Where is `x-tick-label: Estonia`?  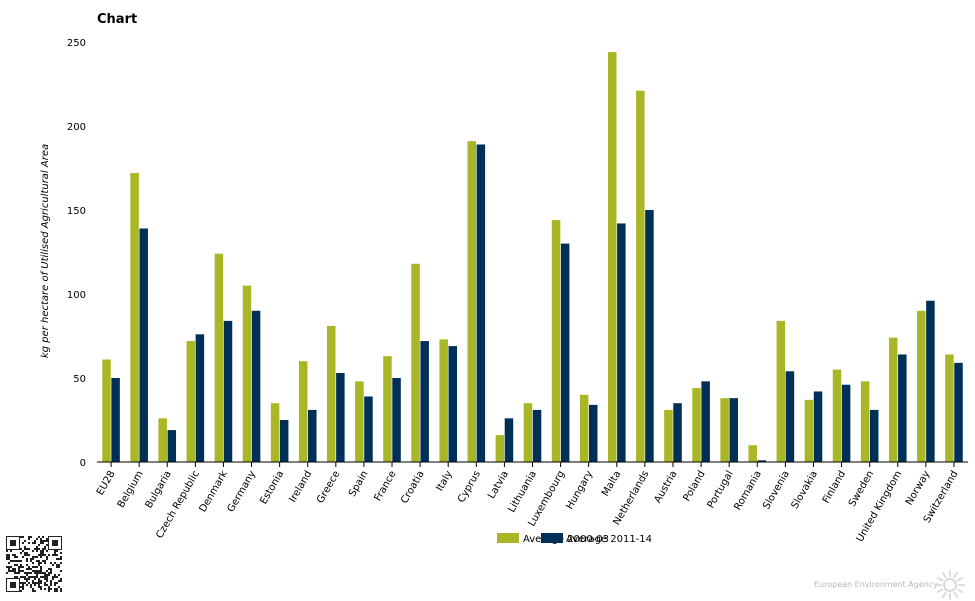
x-tick-label: Estonia is located at coordinates (272, 487).